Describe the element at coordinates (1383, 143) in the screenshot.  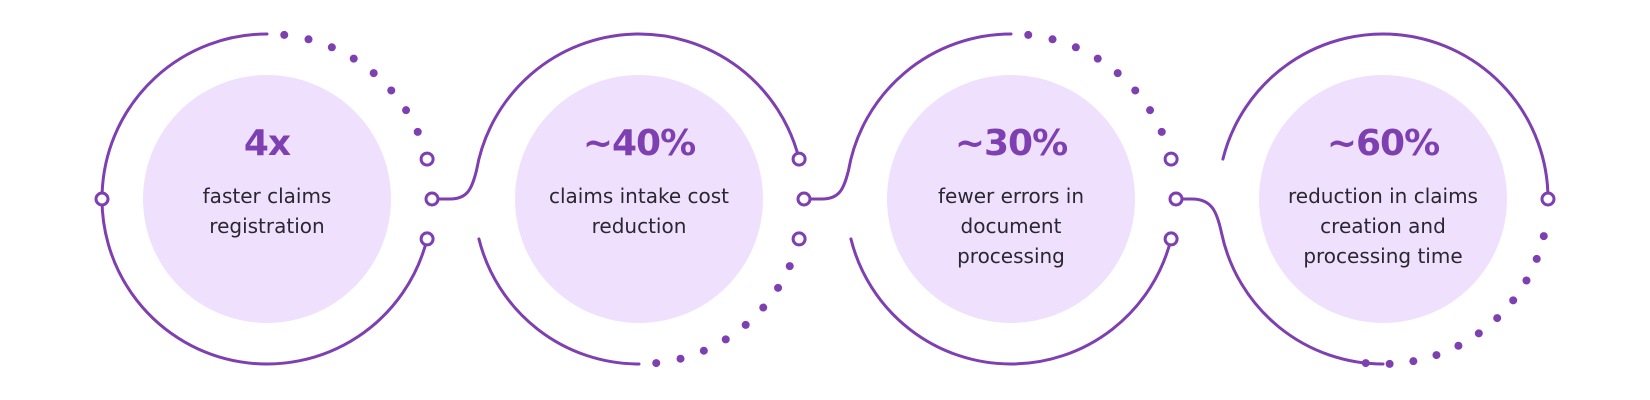
I see `stat-value: ~60%` at that location.